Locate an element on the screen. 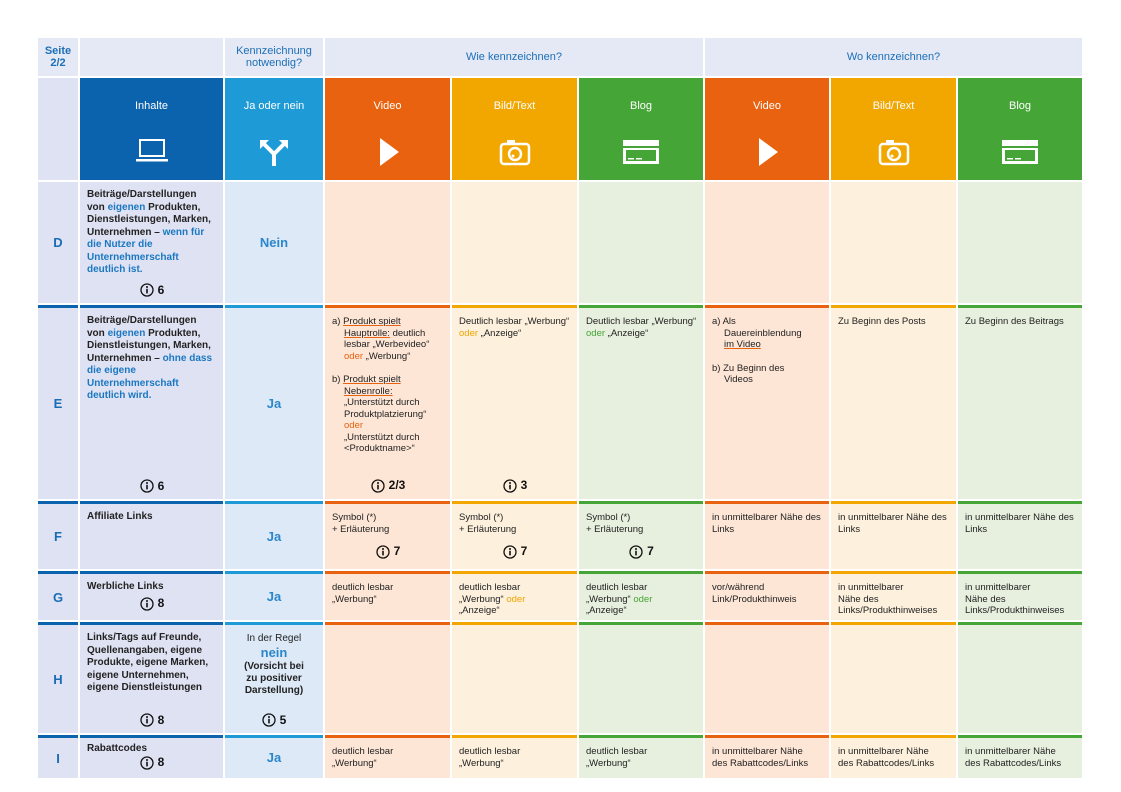 The height and width of the screenshot is (792, 1121). shape: Seite 2/2 is located at coordinates (58, 57).